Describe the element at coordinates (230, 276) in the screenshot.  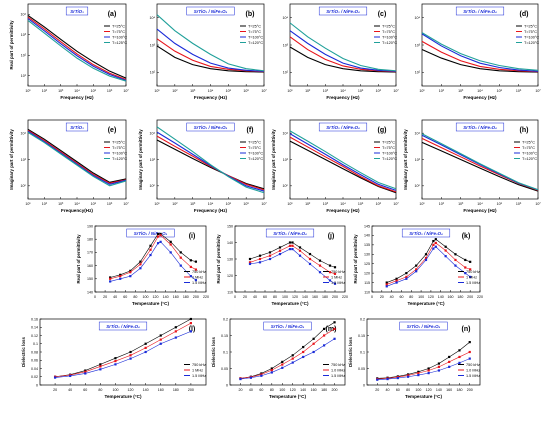
I see `y-tick-label: 120` at that location.